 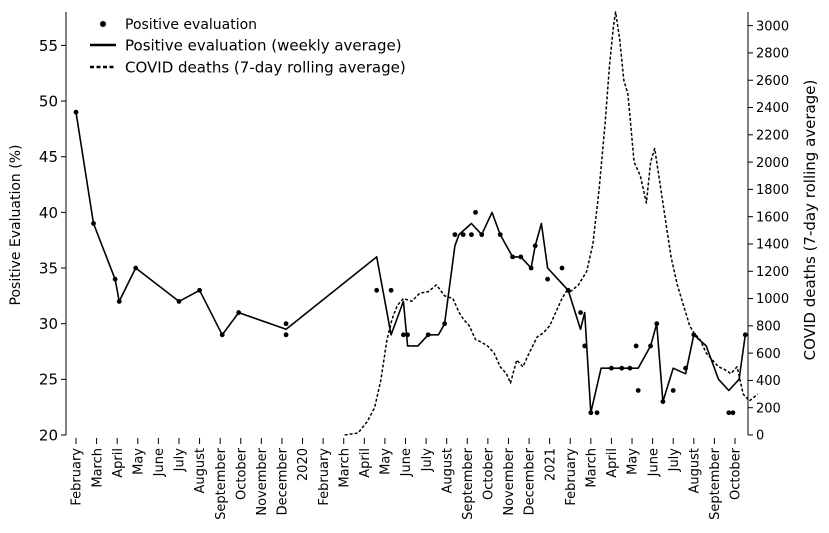 What do you see at coordinates (768, 354) in the screenshot?
I see `right-axis-tick-label: 600` at bounding box center [768, 354].